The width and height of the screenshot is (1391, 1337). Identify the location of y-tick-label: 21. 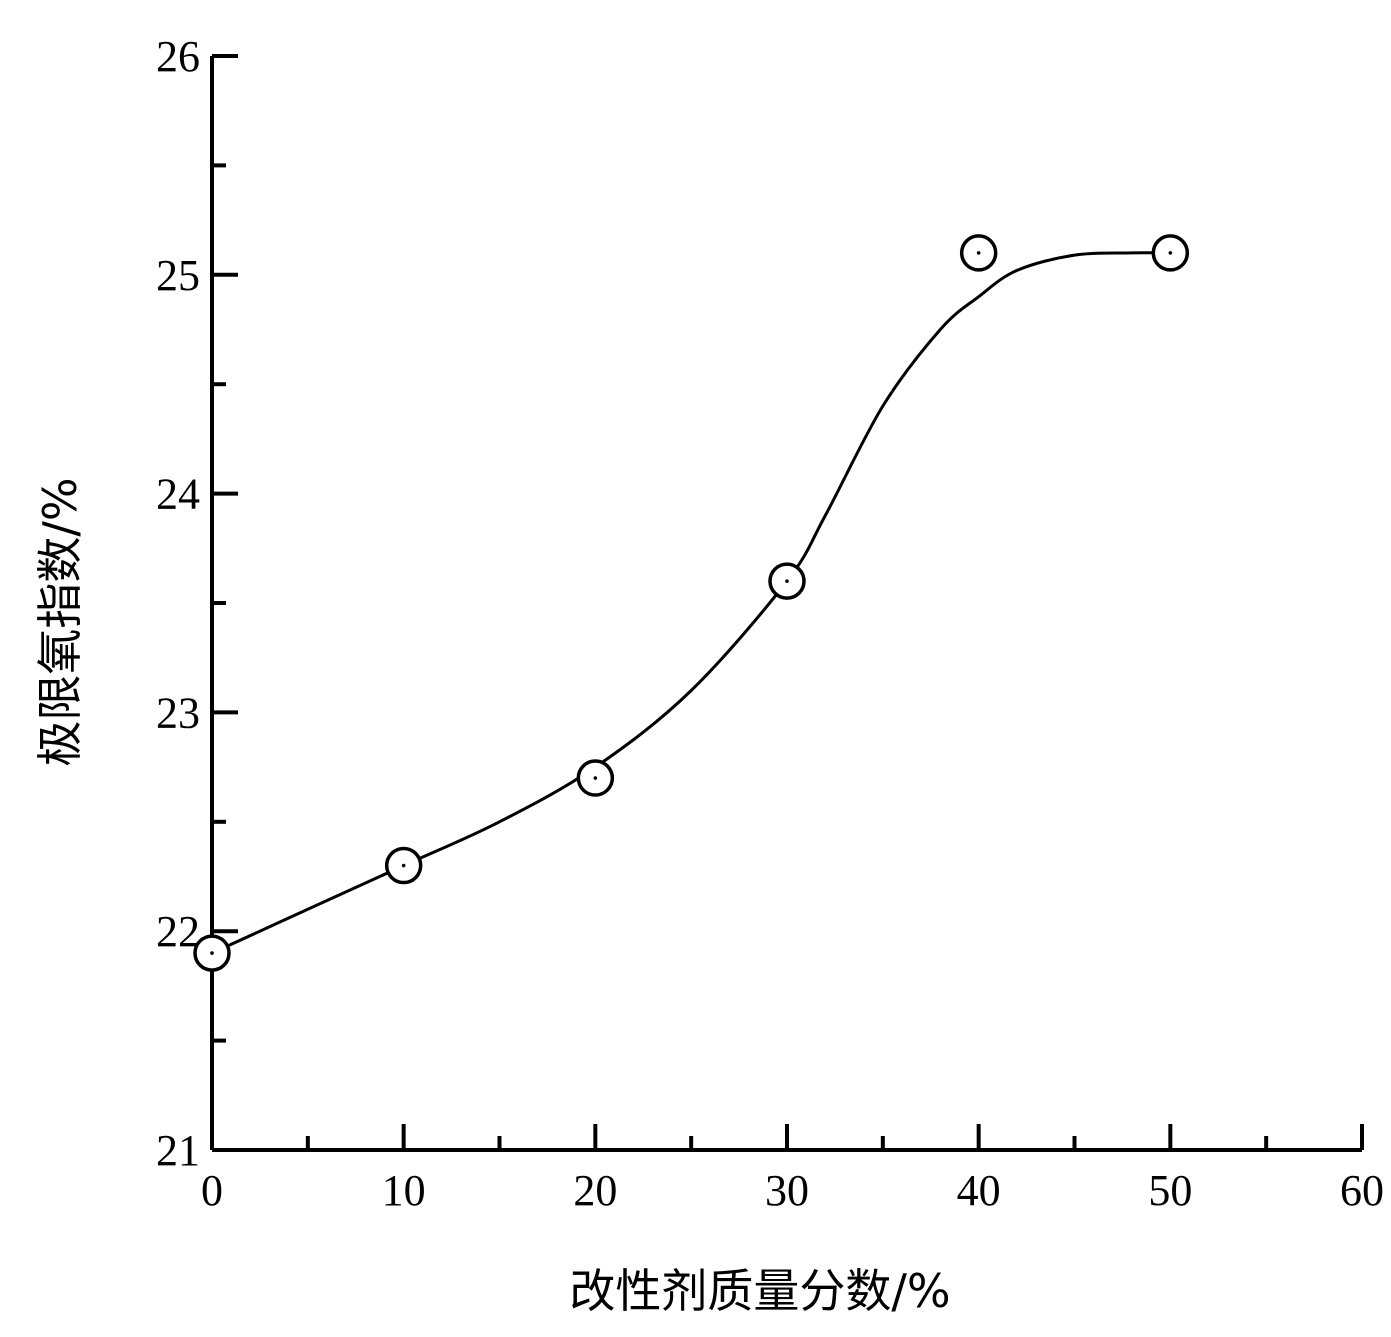
(178, 1150).